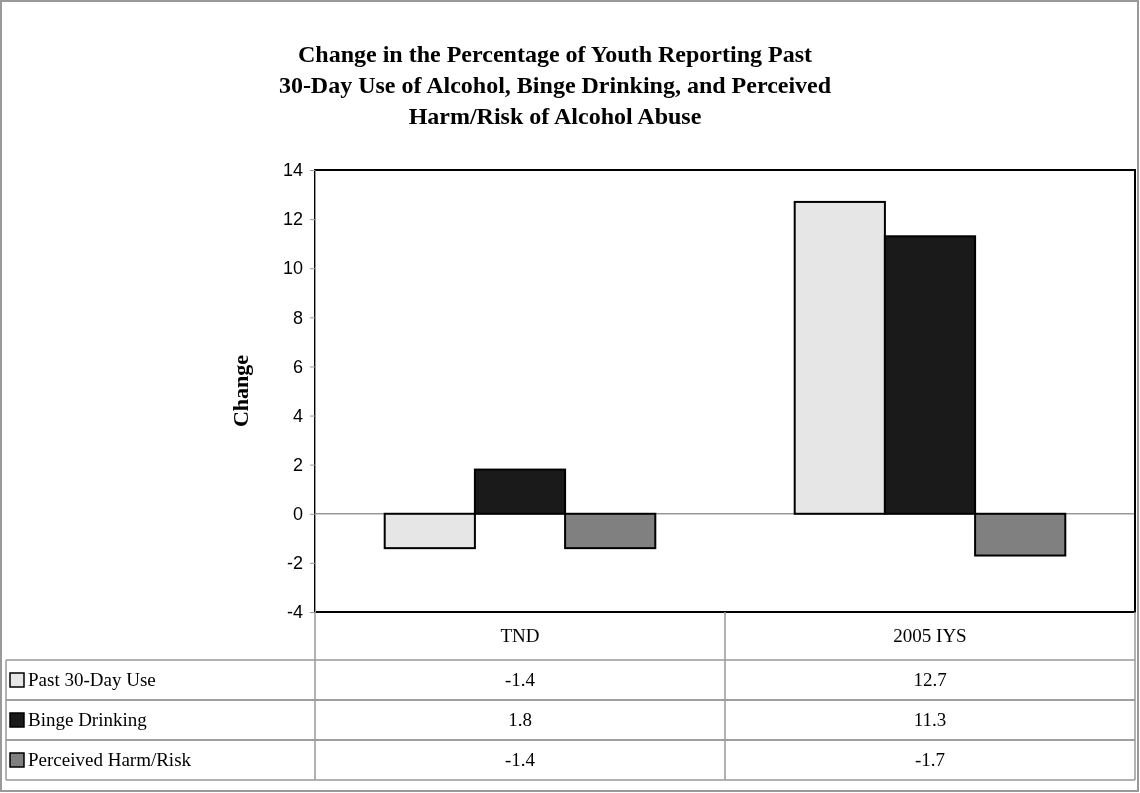  Describe the element at coordinates (297, 464) in the screenshot. I see `y-tick-label: 2` at that location.